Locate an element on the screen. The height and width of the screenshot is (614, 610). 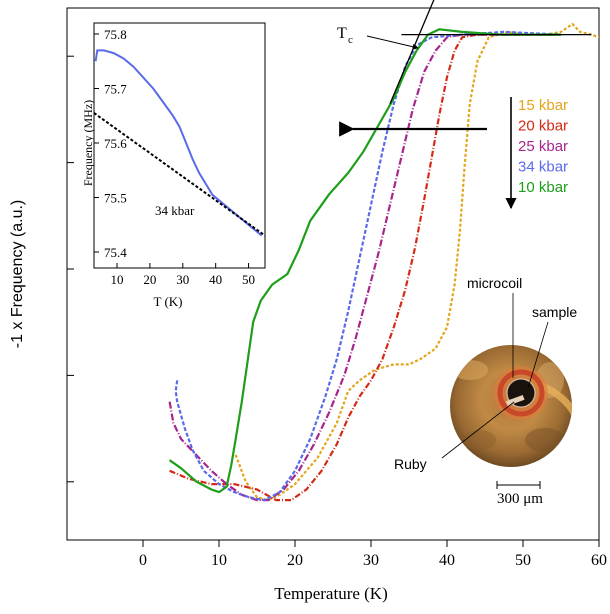
tc-pointer-arrow is located at coordinates (392, 42).